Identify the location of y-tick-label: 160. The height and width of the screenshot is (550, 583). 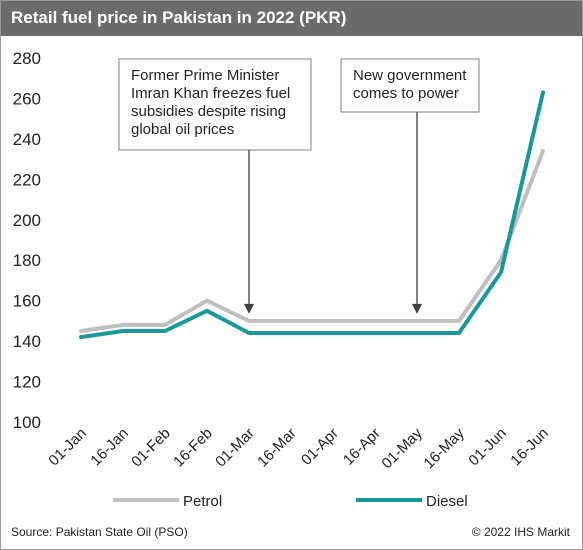
(27, 301).